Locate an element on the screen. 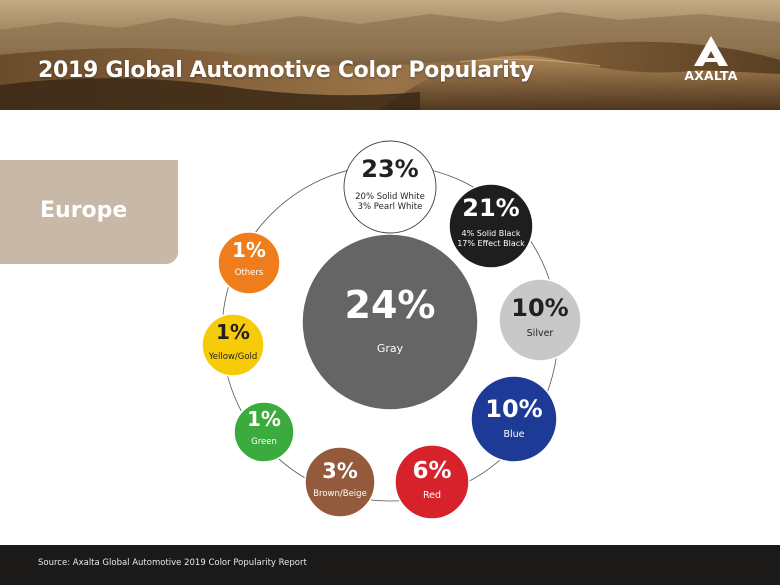 The width and height of the screenshot is (780, 585). percent-label-green: 1% is located at coordinates (264, 419).